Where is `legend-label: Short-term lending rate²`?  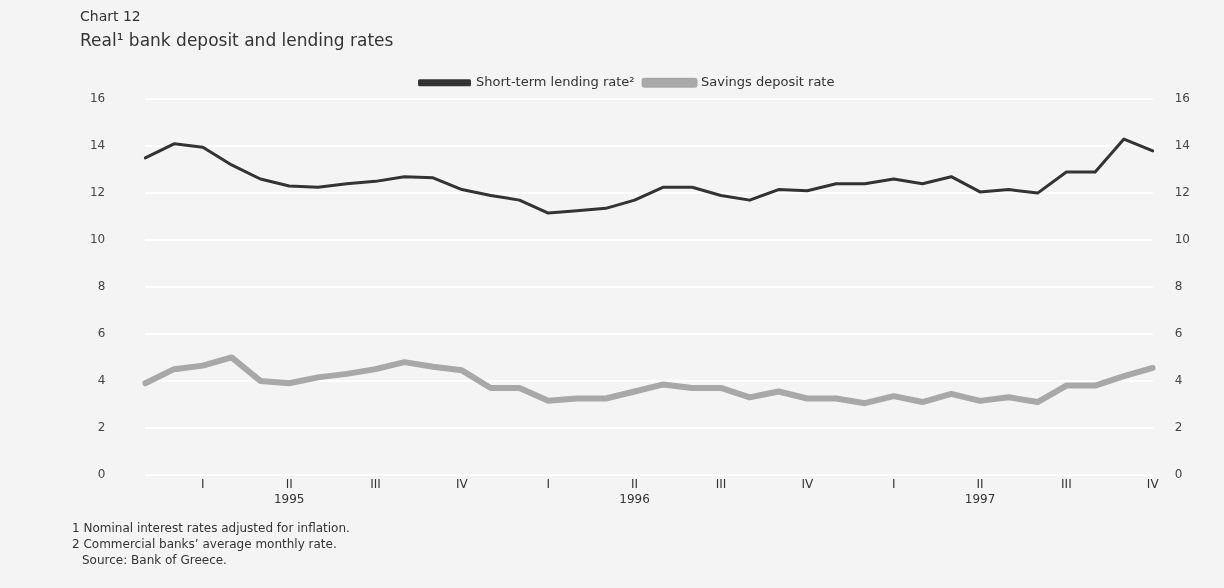
legend-label: Short-term lending rate² is located at coordinates (555, 82).